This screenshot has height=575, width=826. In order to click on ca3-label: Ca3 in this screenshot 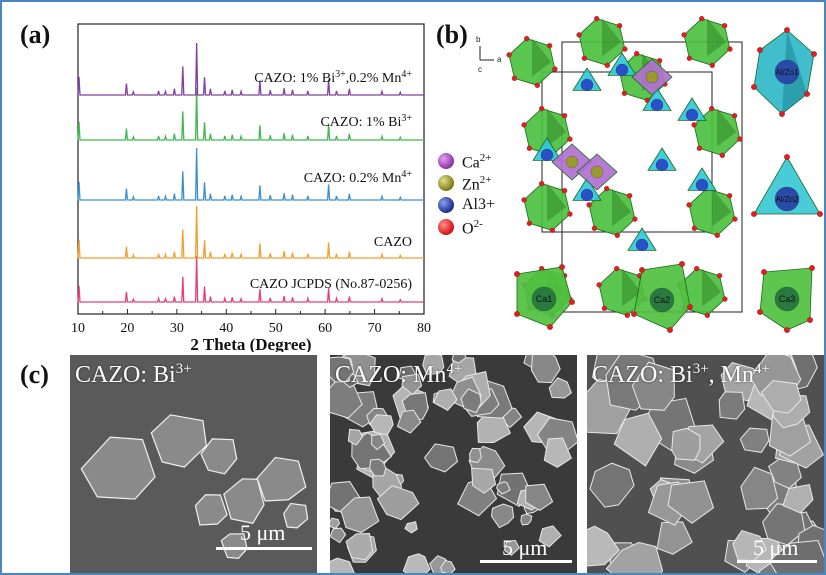, I will do `click(787, 299)`.